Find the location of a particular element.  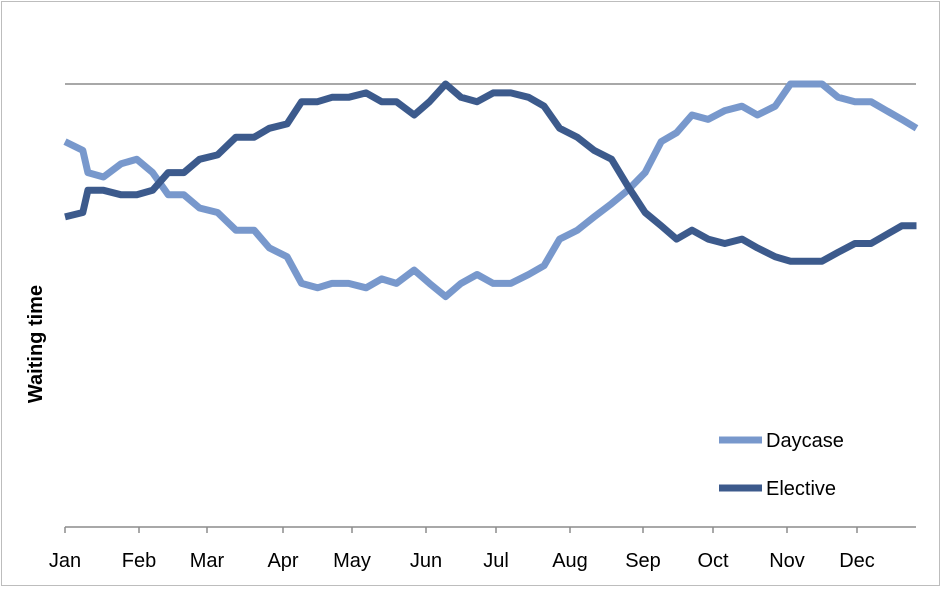

x-tick-label: May is located at coordinates (352, 561).